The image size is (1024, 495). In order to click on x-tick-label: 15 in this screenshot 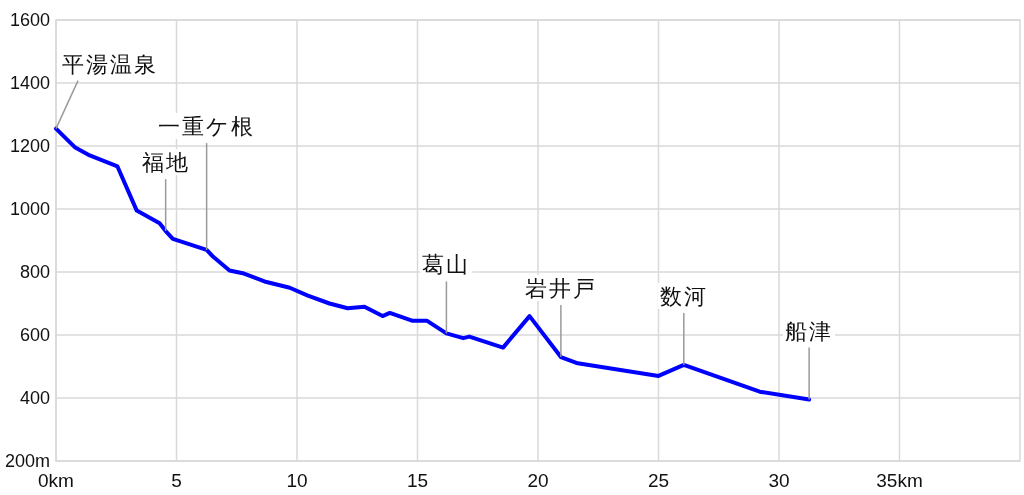, I will do `click(417, 480)`.